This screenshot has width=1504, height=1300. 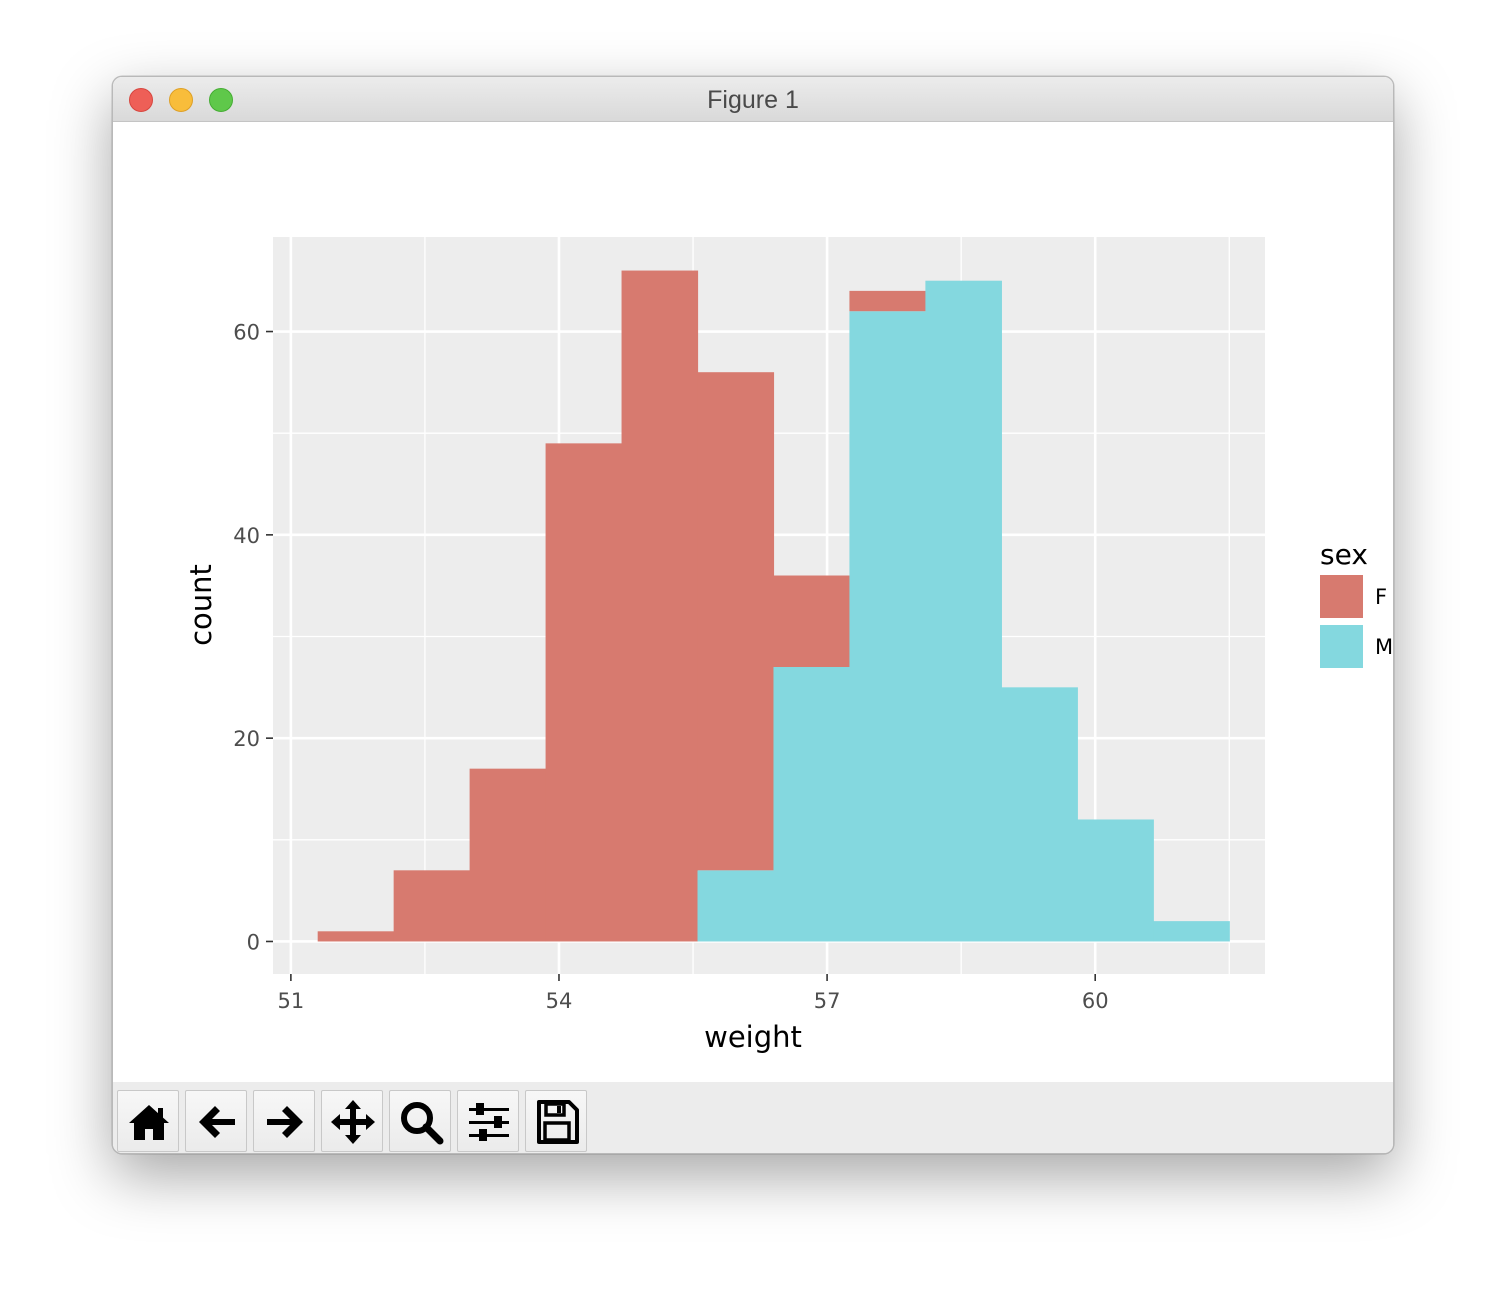 What do you see at coordinates (201, 605) in the screenshot?
I see `y-axis-title: count` at bounding box center [201, 605].